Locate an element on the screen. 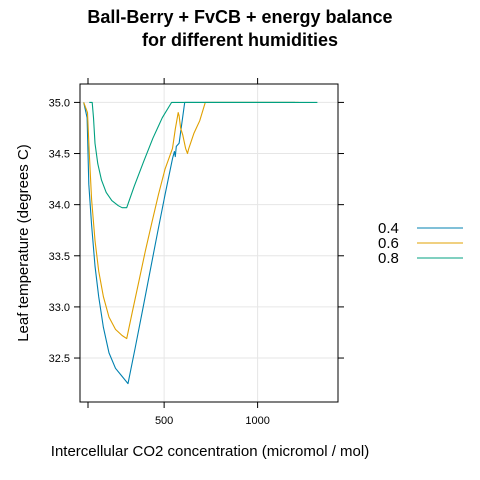 The width and height of the screenshot is (480, 480). x-tick-label: 1000 is located at coordinates (257, 421).